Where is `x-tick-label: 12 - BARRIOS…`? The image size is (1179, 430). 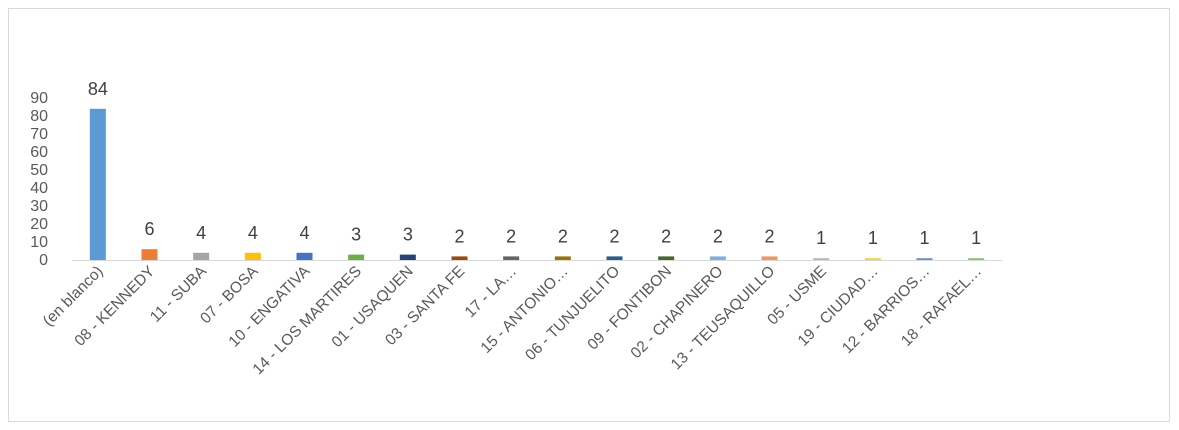 x-tick-label: 12 - BARRIOS… is located at coordinates (886, 310).